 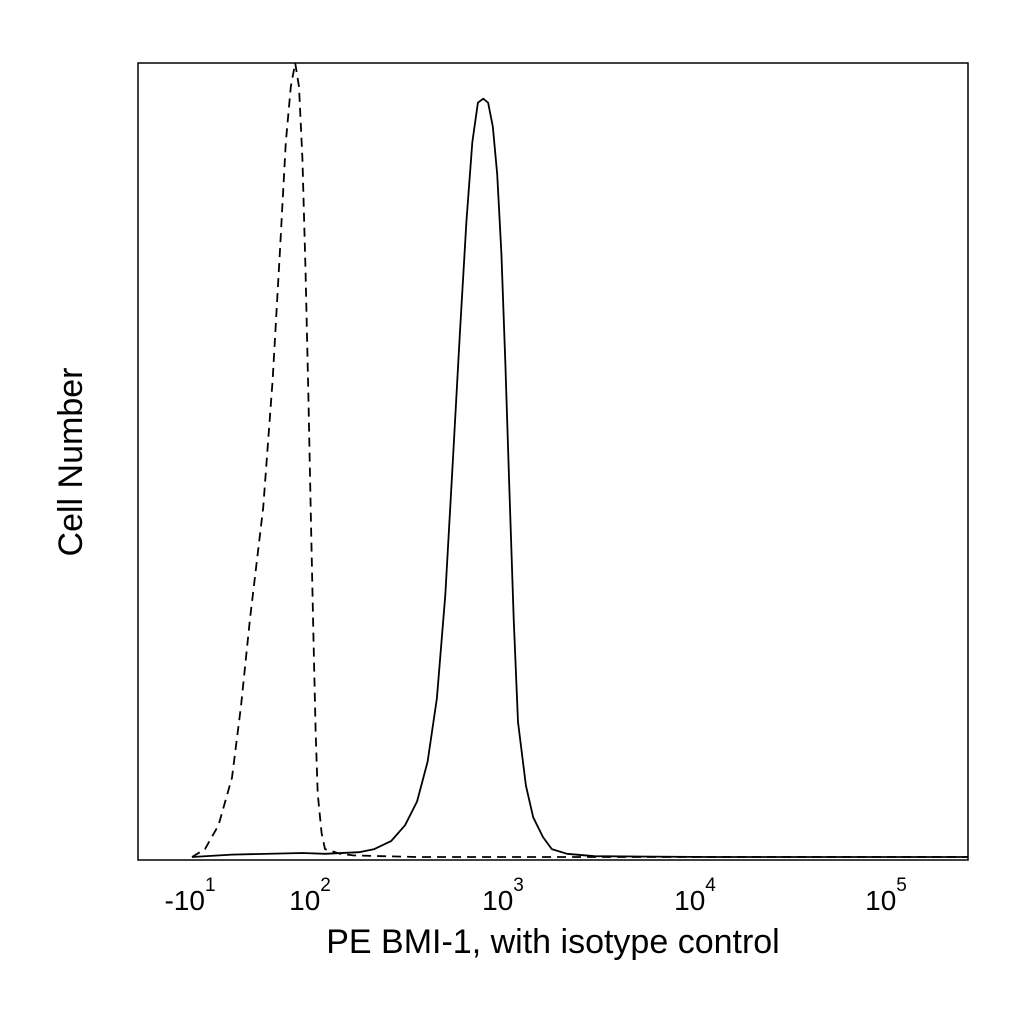 What do you see at coordinates (535, 895) in the screenshot?
I see `x-tick-labels: -101 10² 10³ 10⁴ 10⁵` at bounding box center [535, 895].